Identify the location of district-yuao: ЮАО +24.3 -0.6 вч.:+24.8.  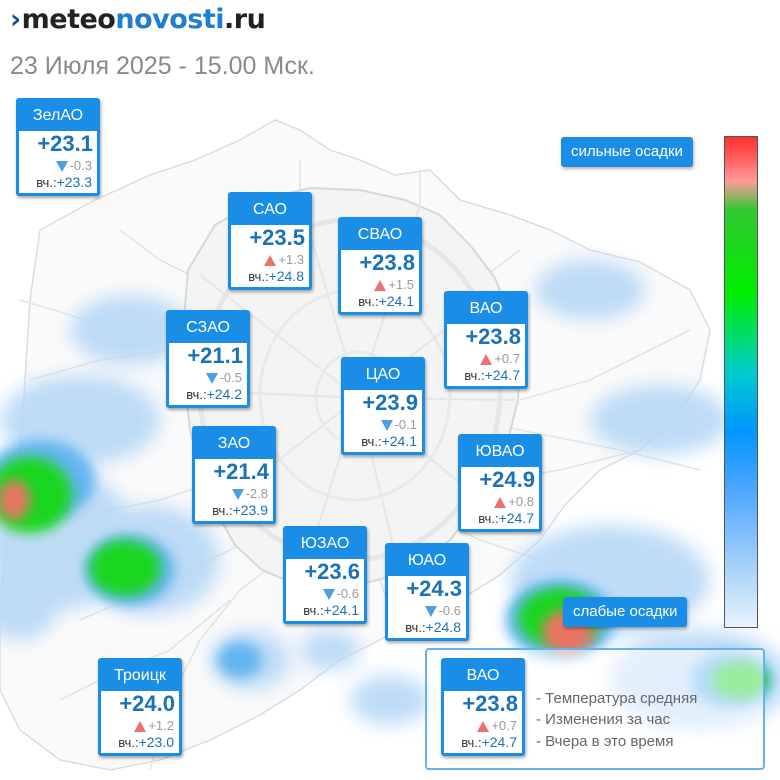
(427, 592).